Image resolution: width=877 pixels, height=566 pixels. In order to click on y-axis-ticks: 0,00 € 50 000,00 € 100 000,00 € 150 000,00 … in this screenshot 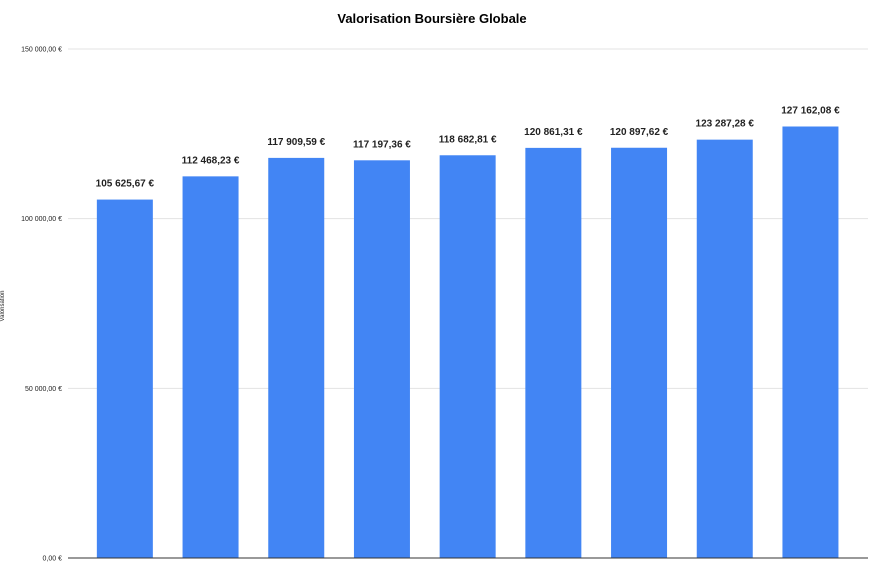, I will do `click(41, 305)`.